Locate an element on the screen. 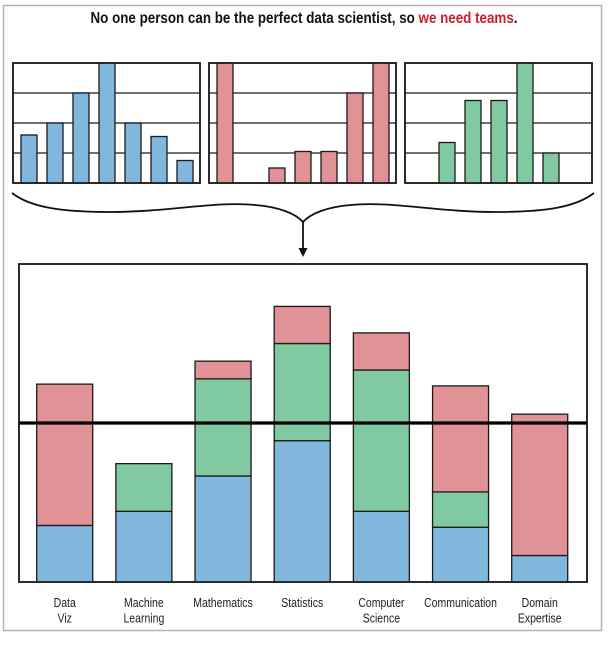 The height and width of the screenshot is (645, 613). category-label: Data Viz is located at coordinates (65, 611).